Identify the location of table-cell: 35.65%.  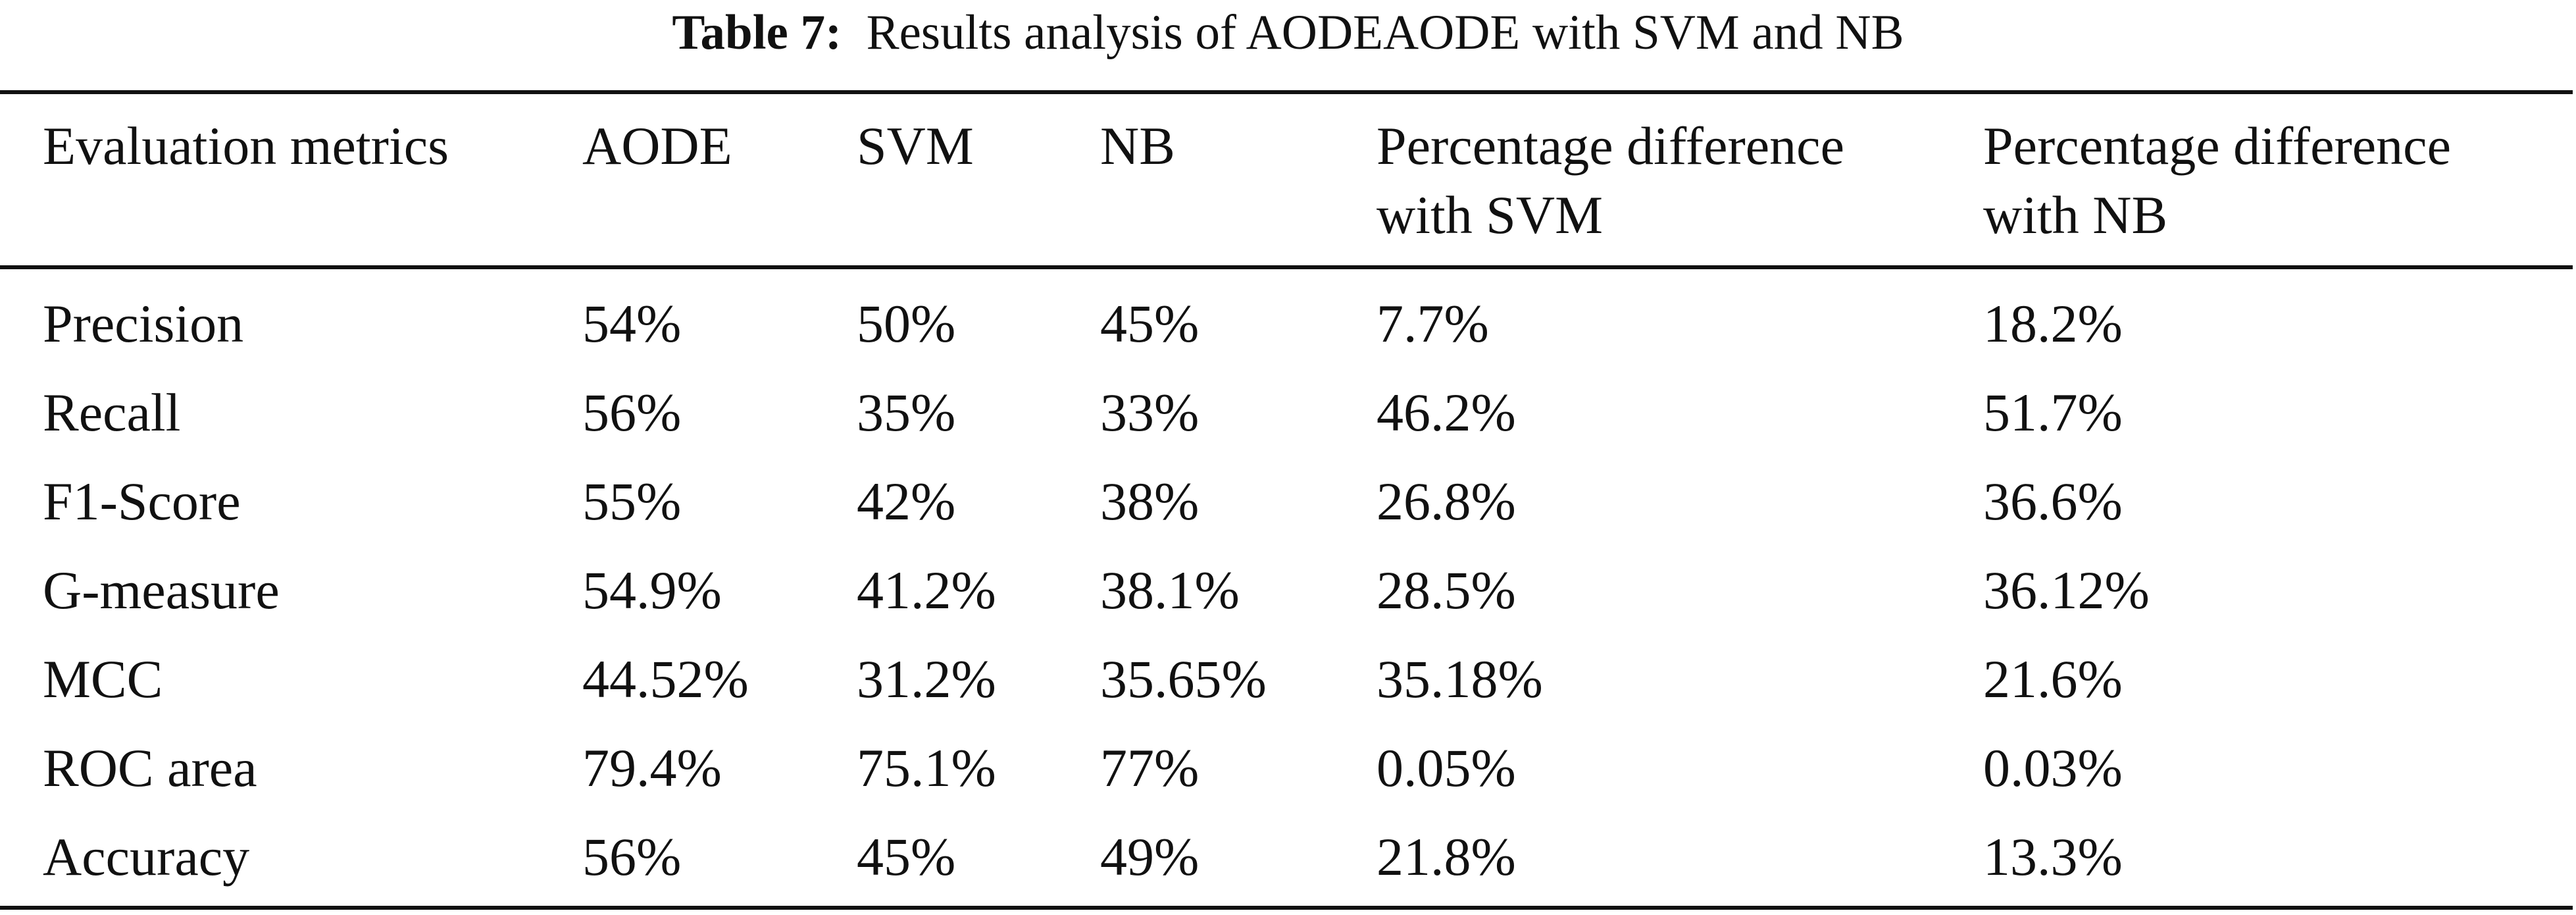
(1183, 679).